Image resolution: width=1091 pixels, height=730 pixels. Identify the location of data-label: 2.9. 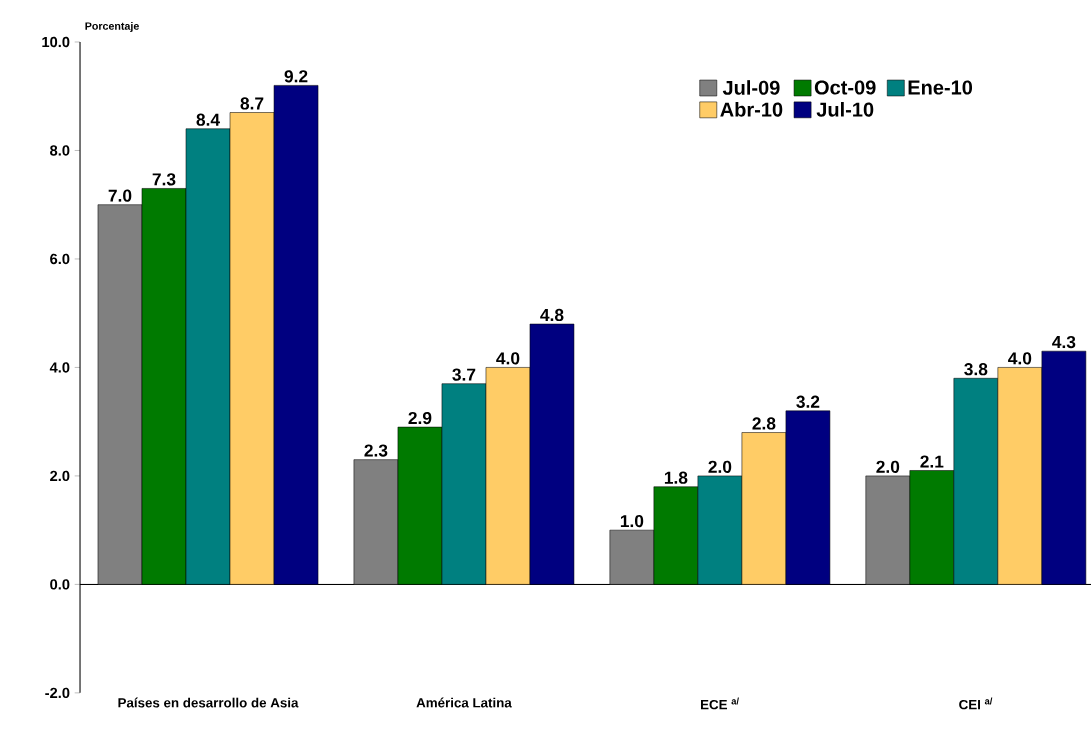
(420, 418).